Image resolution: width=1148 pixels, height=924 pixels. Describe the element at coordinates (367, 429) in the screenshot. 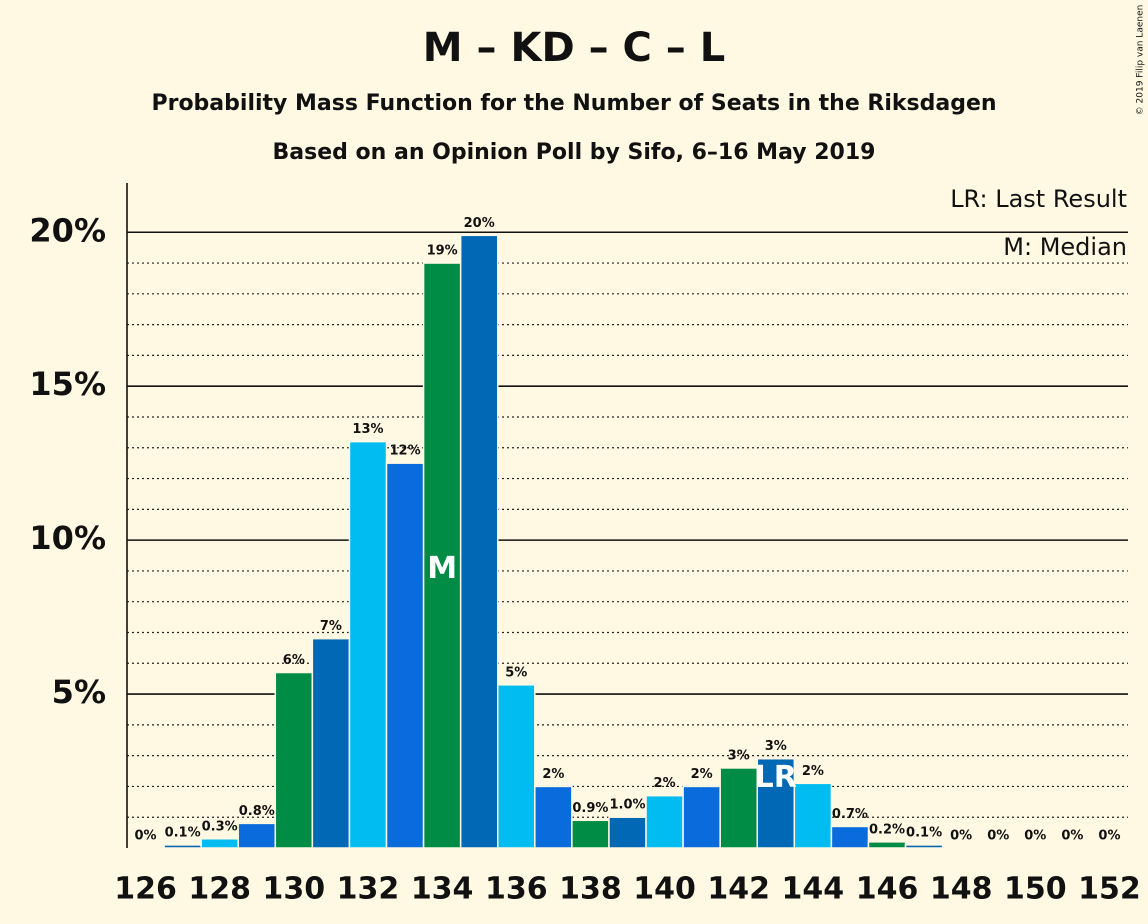

I see `value-label: 13%` at that location.